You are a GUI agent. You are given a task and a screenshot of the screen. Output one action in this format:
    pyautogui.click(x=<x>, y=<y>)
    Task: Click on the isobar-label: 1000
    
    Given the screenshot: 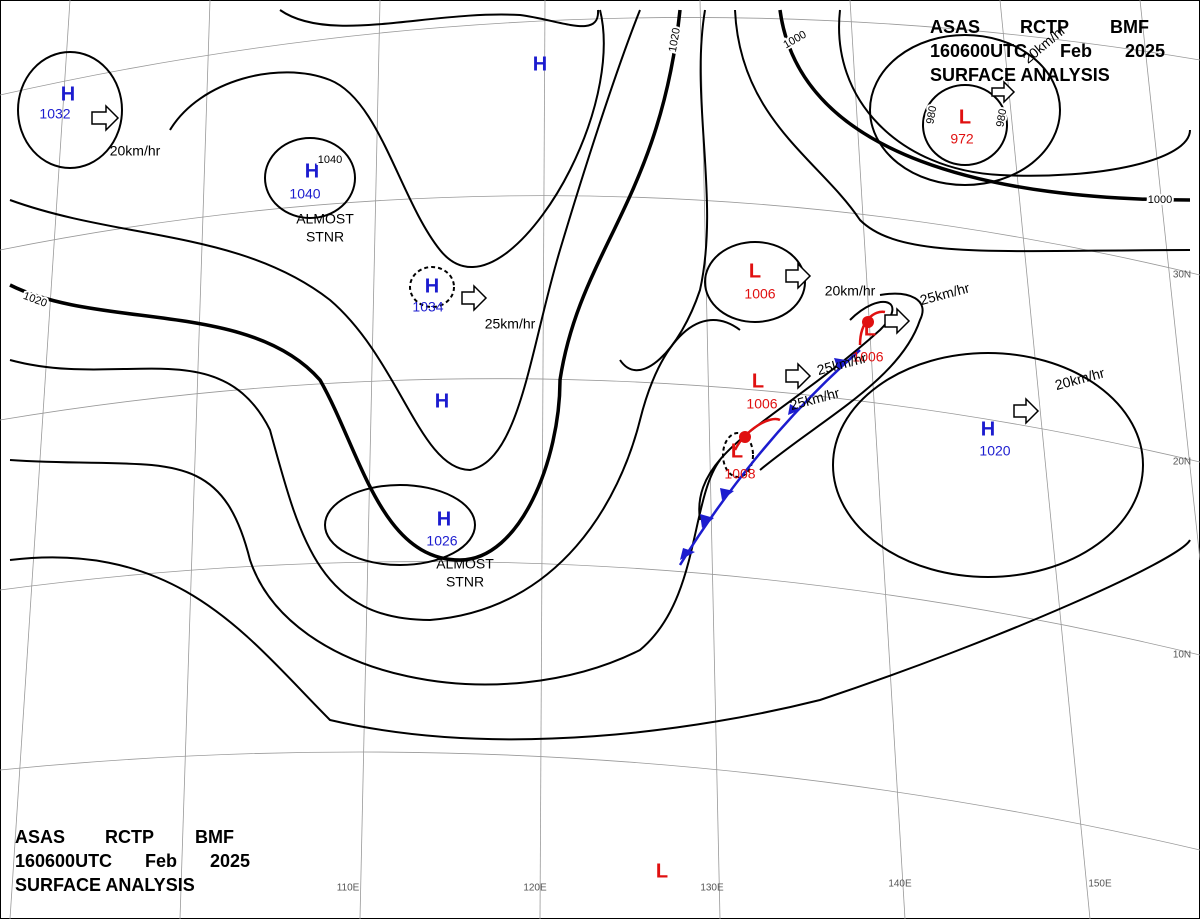 What is the action you would take?
    pyautogui.click(x=1160, y=200)
    